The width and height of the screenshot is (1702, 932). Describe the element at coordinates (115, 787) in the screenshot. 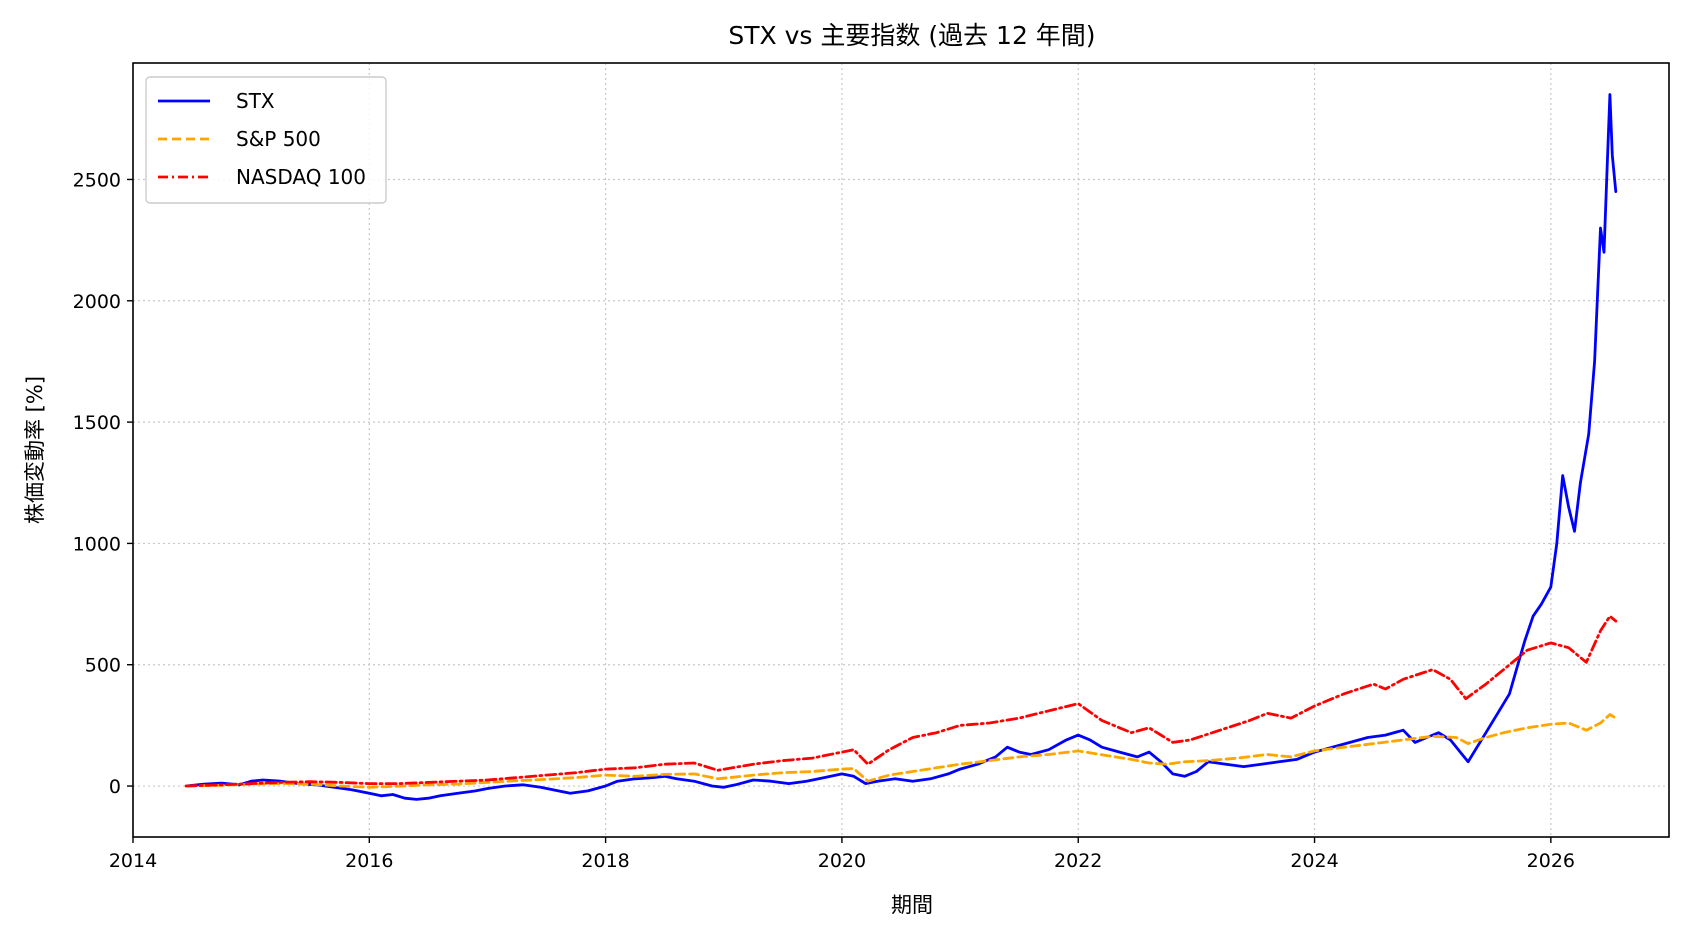

I see `y-tick-label: 0` at that location.